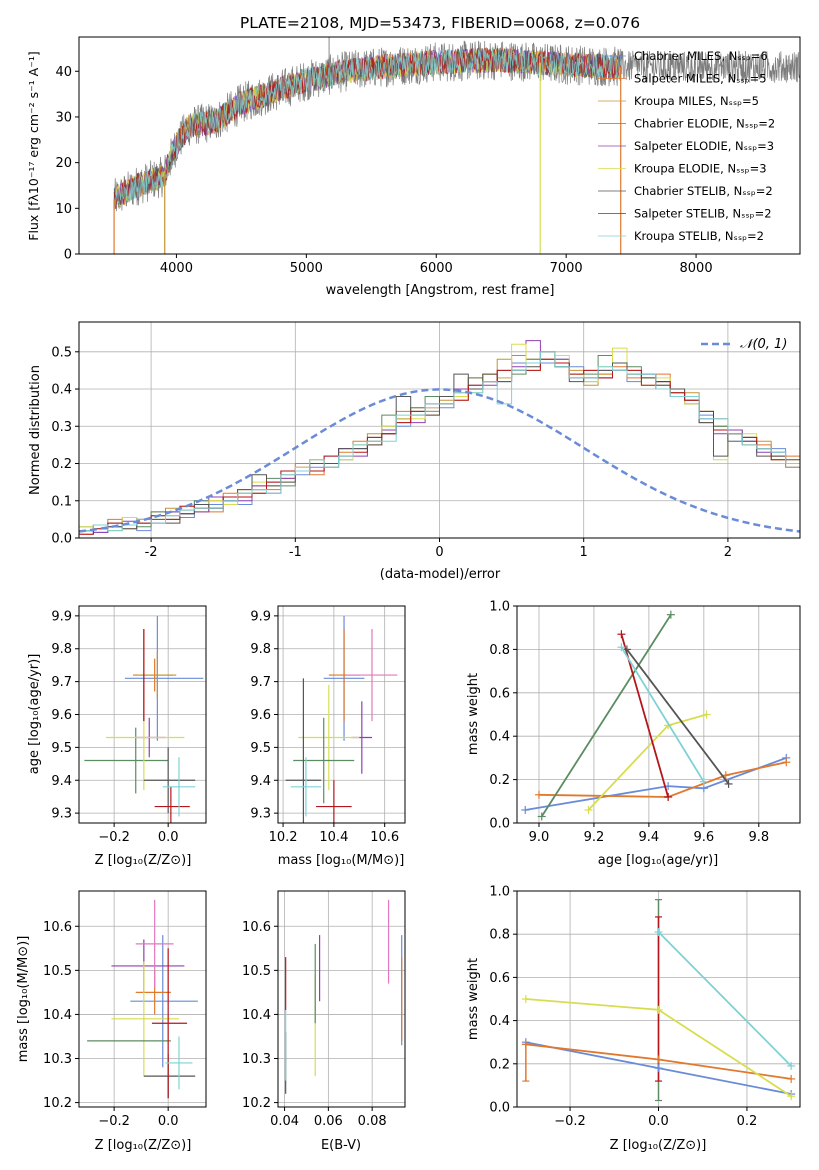  What do you see at coordinates (344, 996) in the screenshot?
I see `errorbar-plot-area` at bounding box center [344, 996].